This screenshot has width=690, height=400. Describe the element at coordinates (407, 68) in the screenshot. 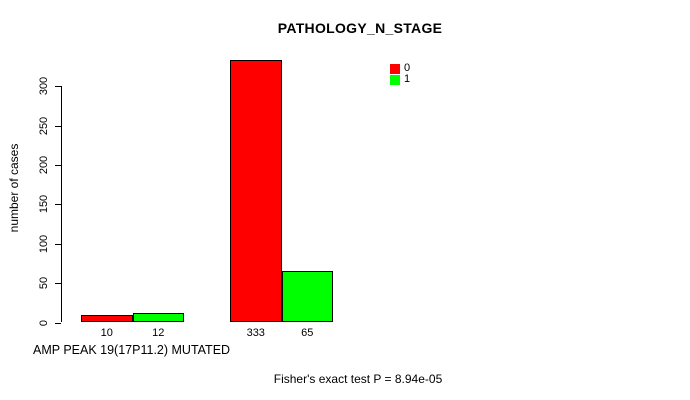

I see `legend-label: 0` at that location.